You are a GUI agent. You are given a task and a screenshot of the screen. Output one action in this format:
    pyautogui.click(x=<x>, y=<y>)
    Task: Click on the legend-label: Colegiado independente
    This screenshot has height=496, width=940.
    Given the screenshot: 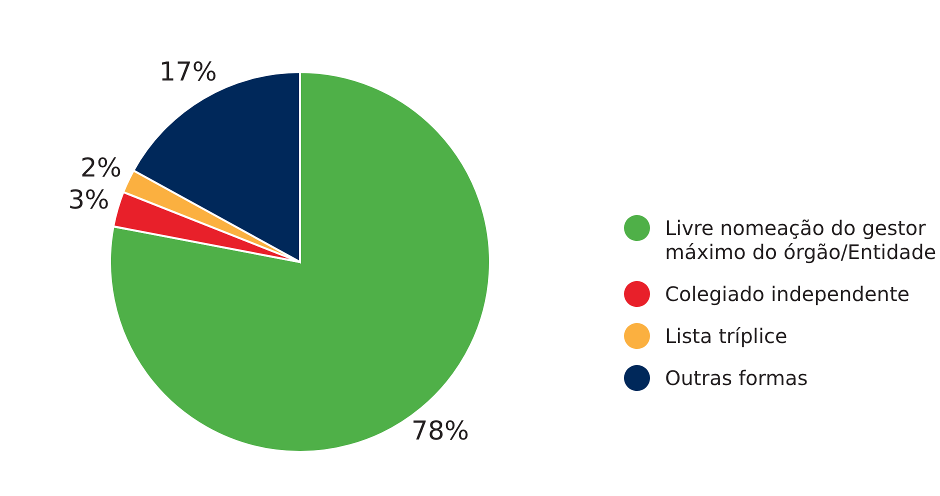 What is the action you would take?
    pyautogui.click(x=787, y=294)
    